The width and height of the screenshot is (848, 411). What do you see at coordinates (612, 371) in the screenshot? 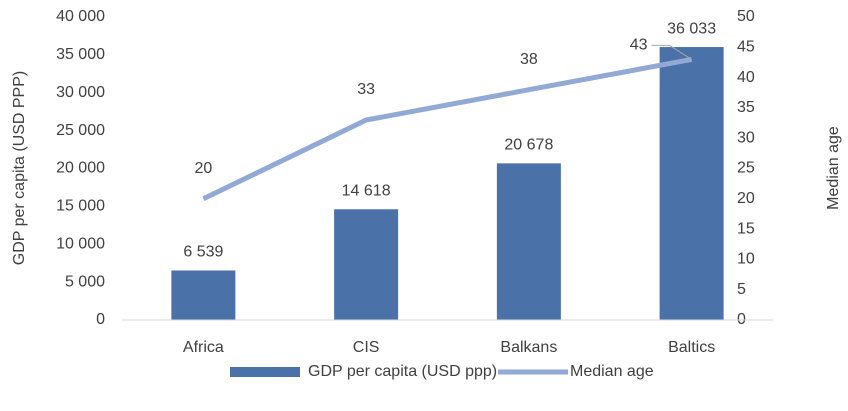
I see `legend-label: Median age` at bounding box center [612, 371].